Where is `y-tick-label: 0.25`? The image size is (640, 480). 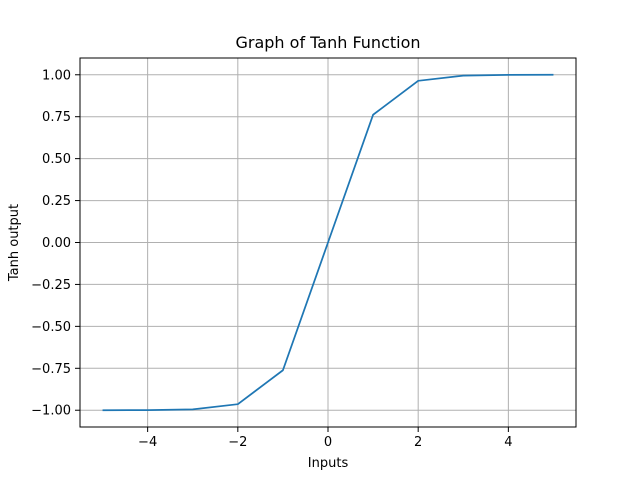
y-tick-label: 0.25 is located at coordinates (56, 201).